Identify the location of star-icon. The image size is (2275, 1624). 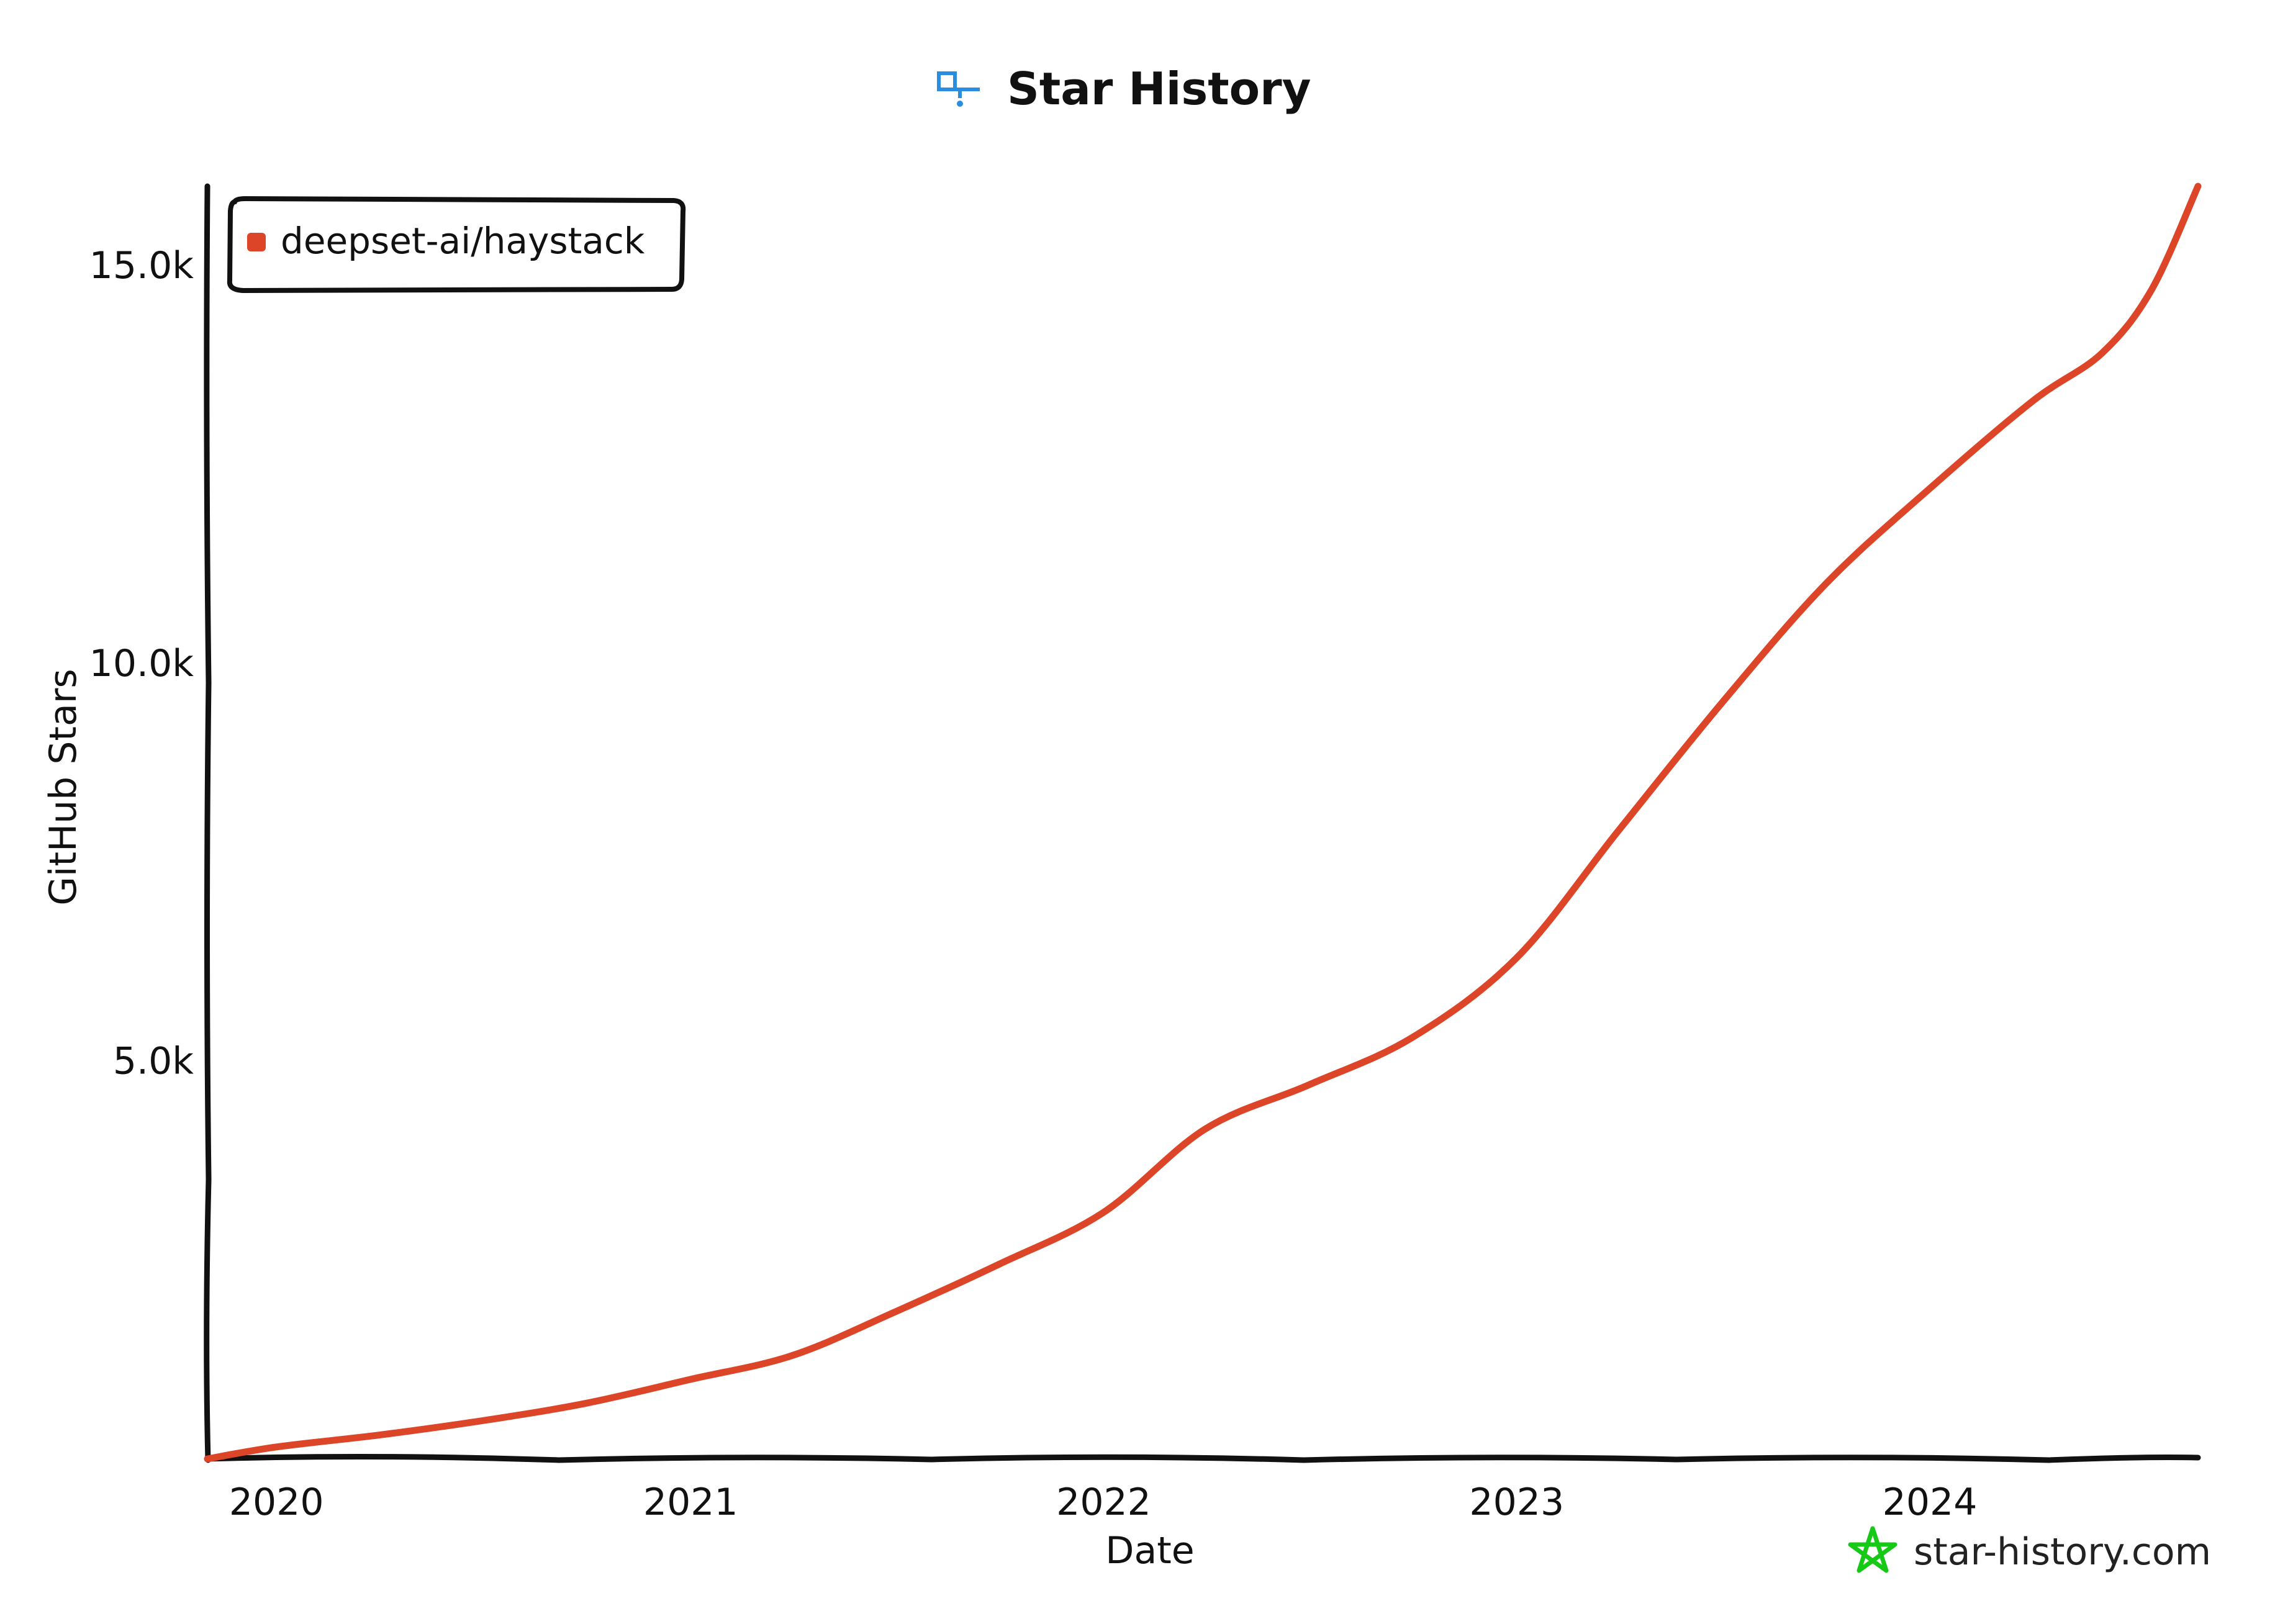
(1873, 1549).